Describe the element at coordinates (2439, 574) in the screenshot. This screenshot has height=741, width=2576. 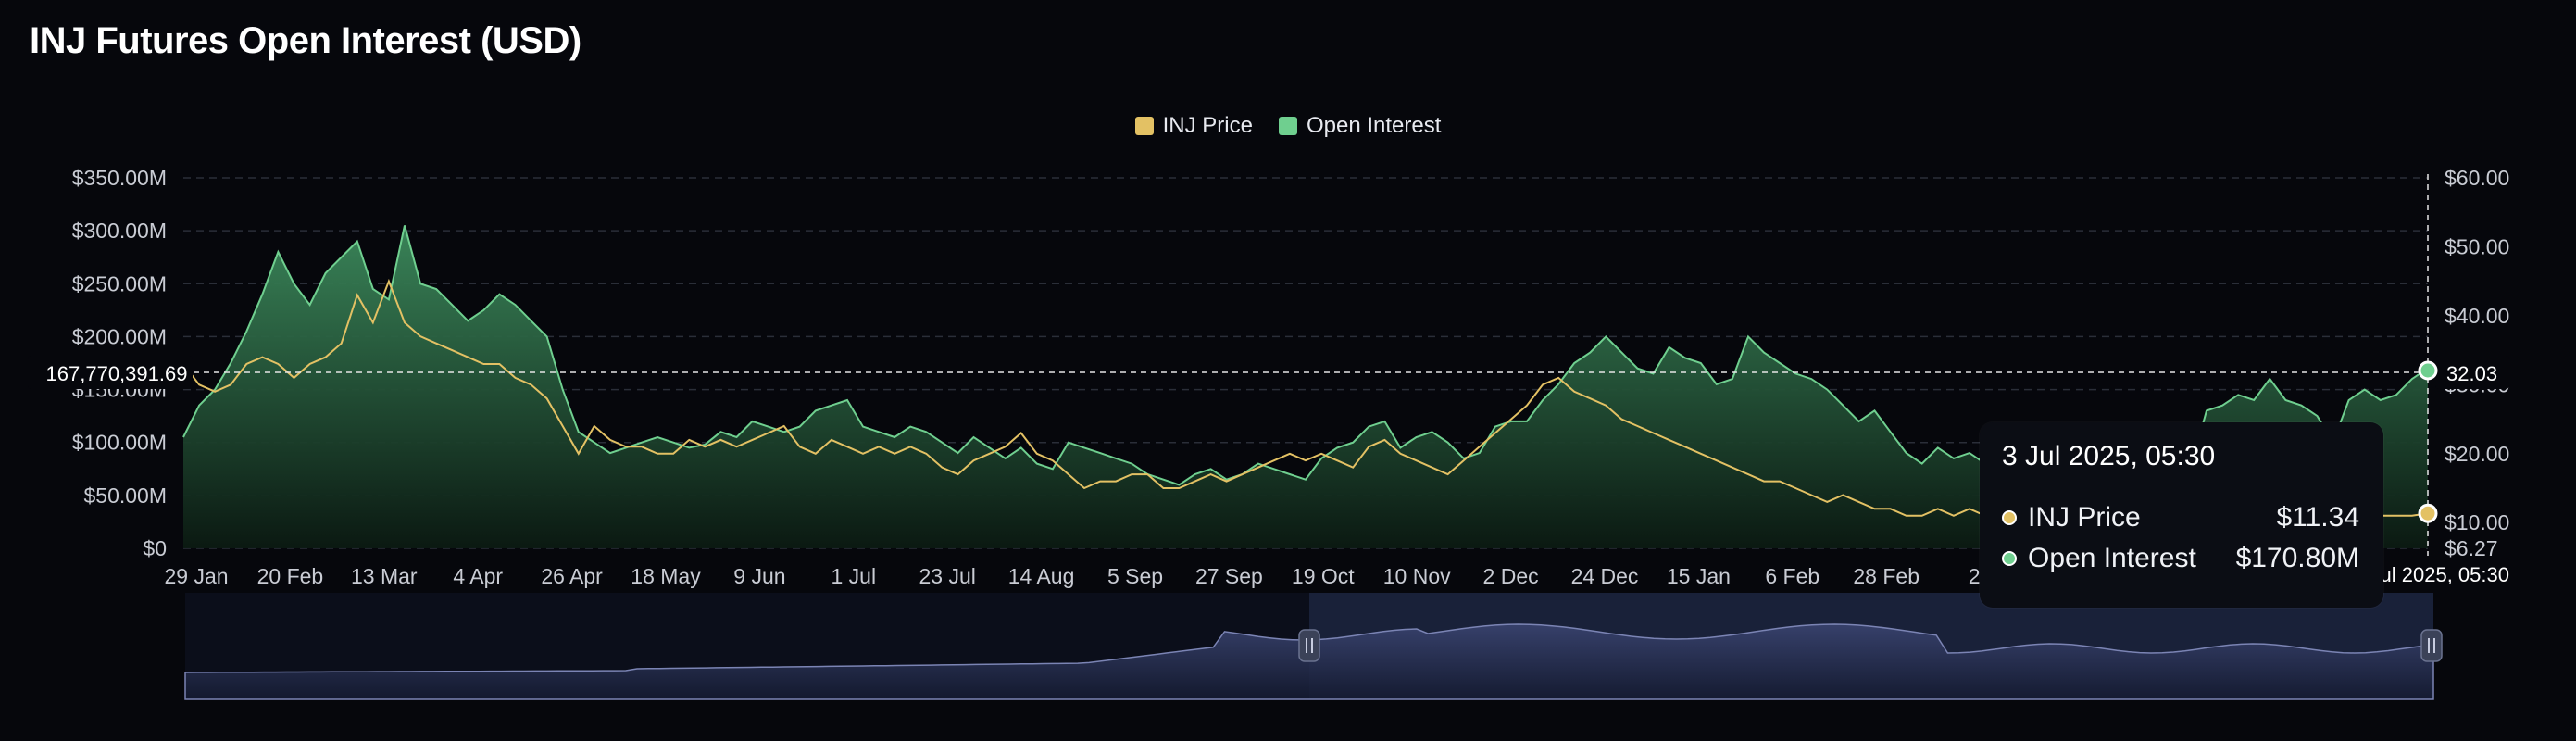
I see `crosshair-bottom-label-bg` at that location.